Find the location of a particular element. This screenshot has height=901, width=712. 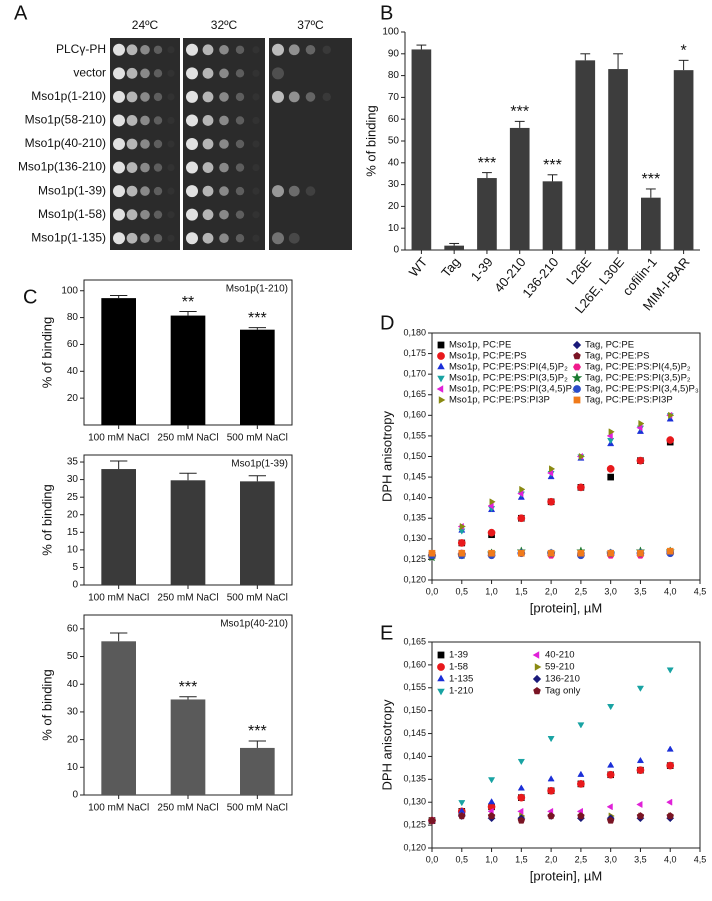

panel-annotation: Mso1p(1-210) is located at coordinates (257, 289).